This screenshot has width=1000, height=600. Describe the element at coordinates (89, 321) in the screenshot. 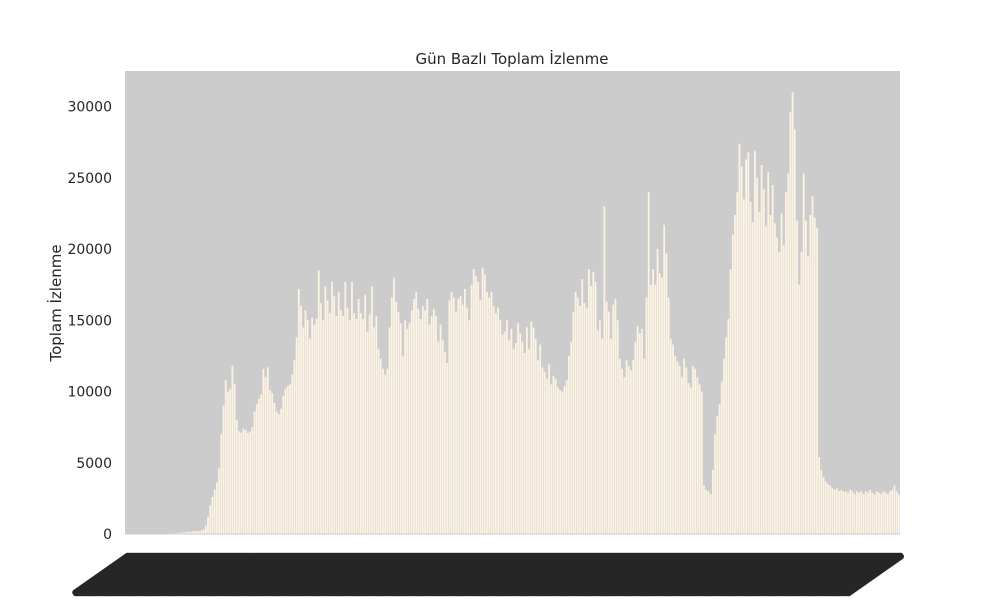

I see `y-tick-label: 15000` at that location.